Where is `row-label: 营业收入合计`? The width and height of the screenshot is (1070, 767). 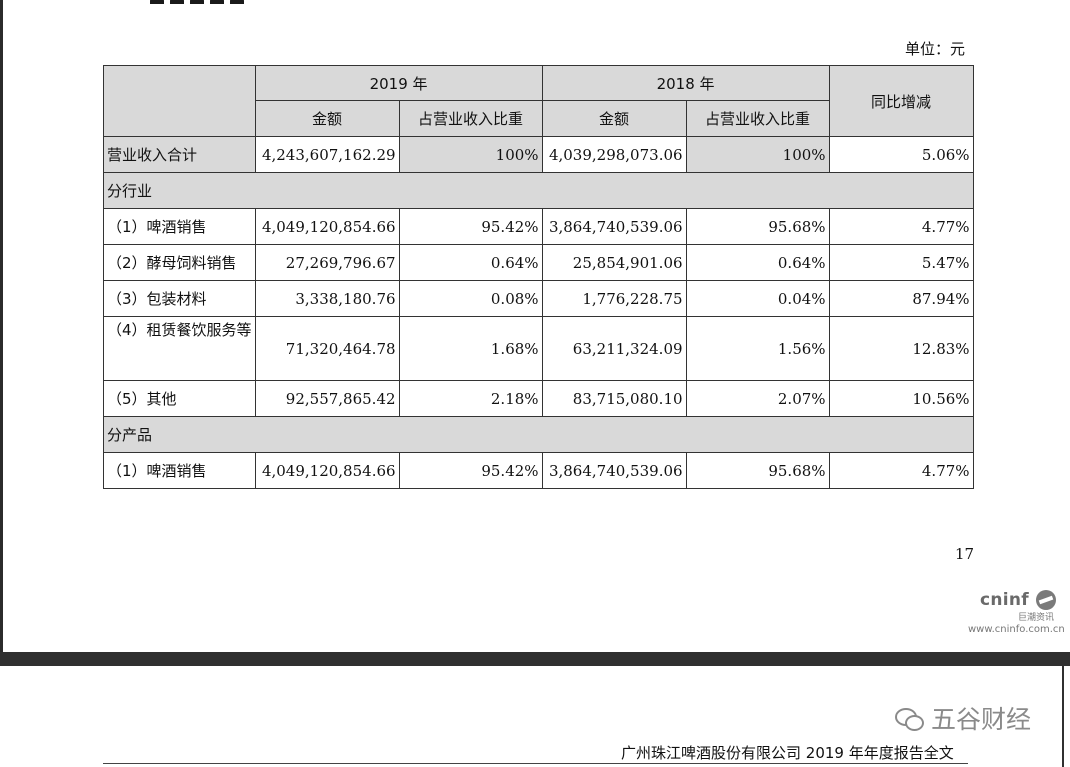 row-label: 营业收入合计 is located at coordinates (179, 154).